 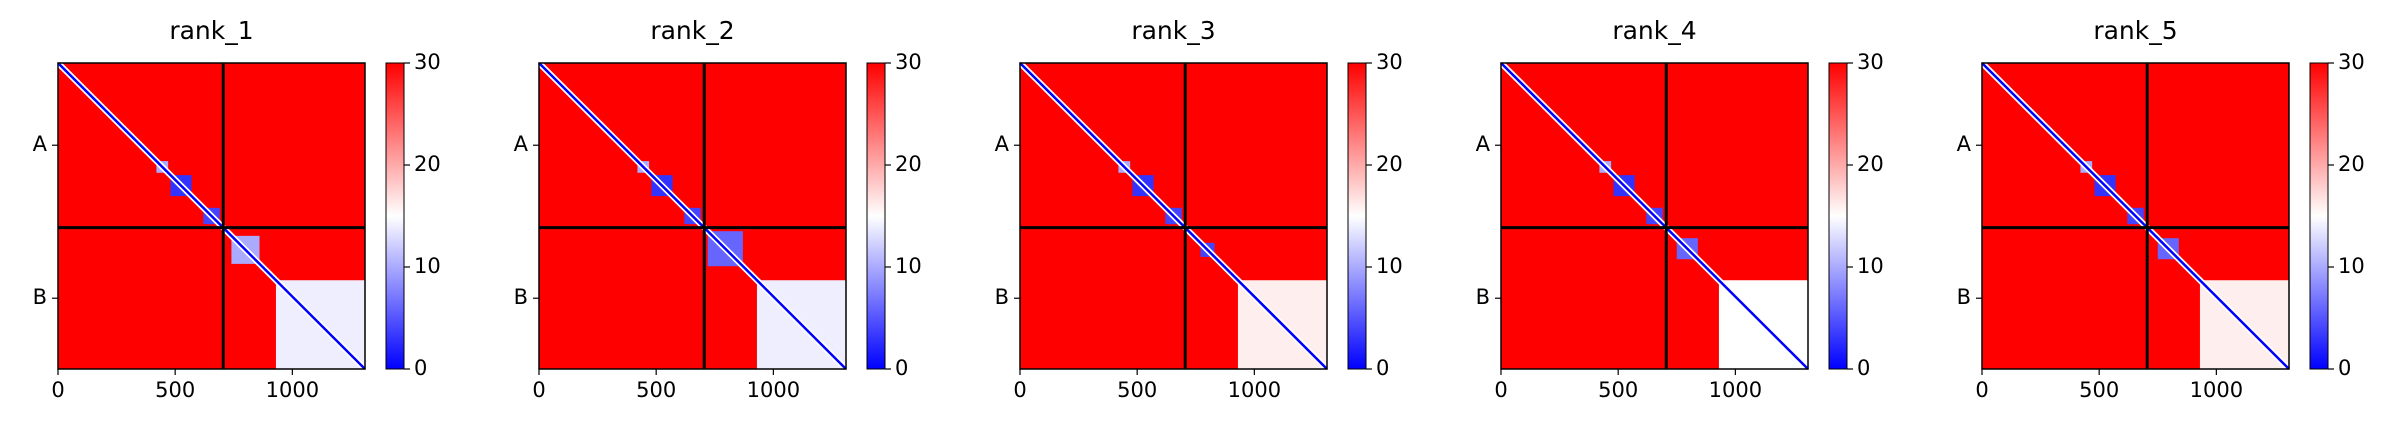 What do you see at coordinates (2135, 30) in the screenshot?
I see `chart-title: rank_5` at bounding box center [2135, 30].